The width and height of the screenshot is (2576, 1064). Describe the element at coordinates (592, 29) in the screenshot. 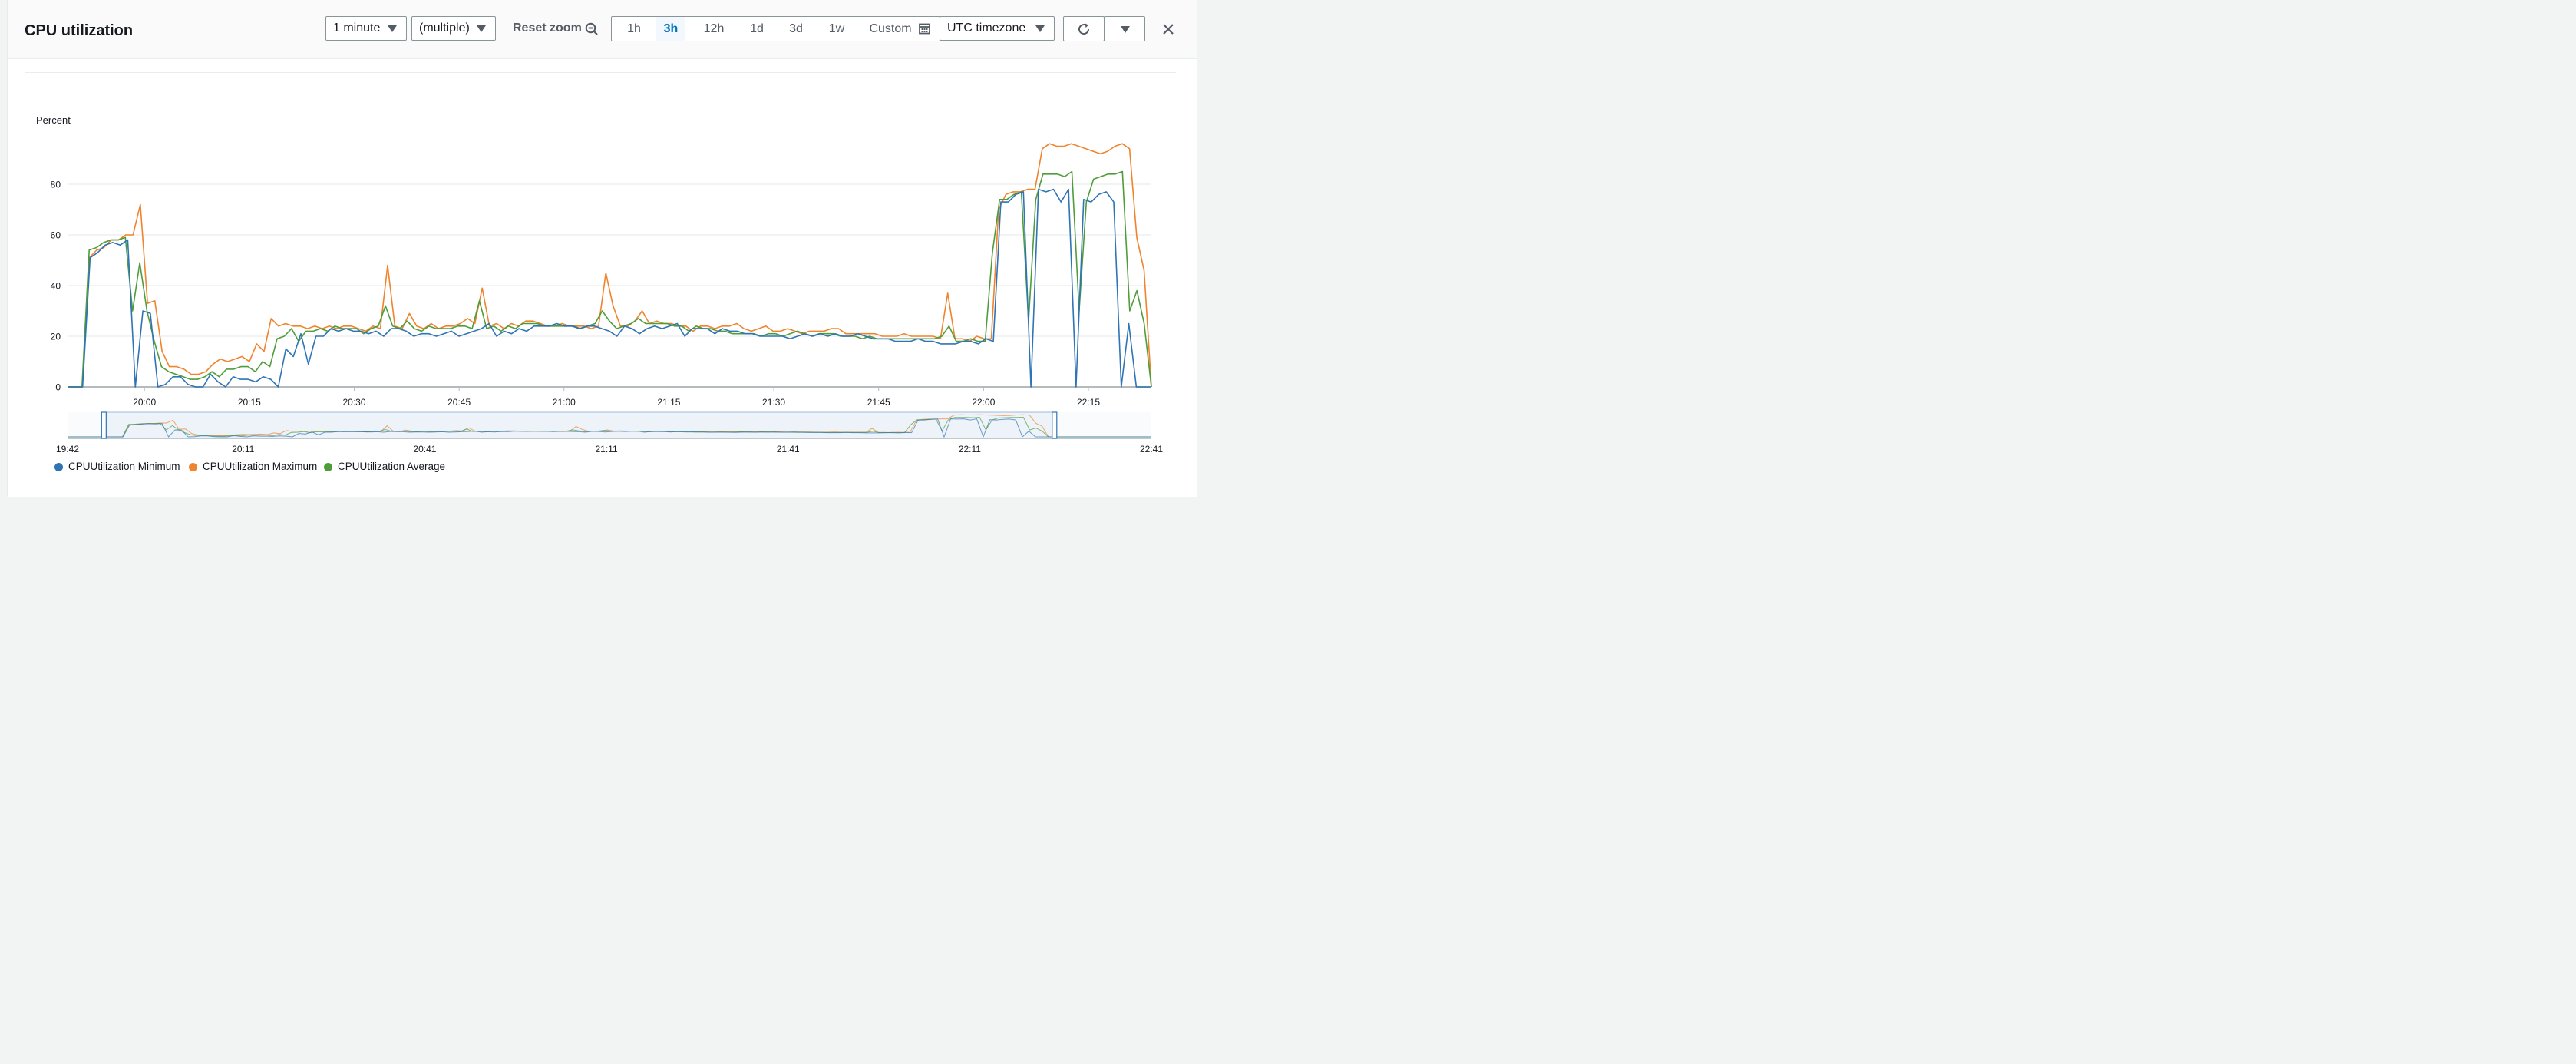

I see `zoom-out-icon` at that location.